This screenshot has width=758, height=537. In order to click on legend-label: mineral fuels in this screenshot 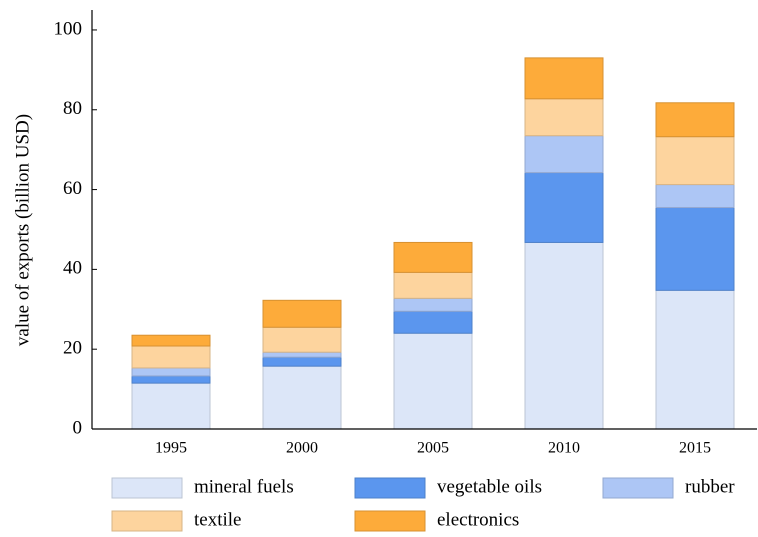, I will do `click(244, 486)`.